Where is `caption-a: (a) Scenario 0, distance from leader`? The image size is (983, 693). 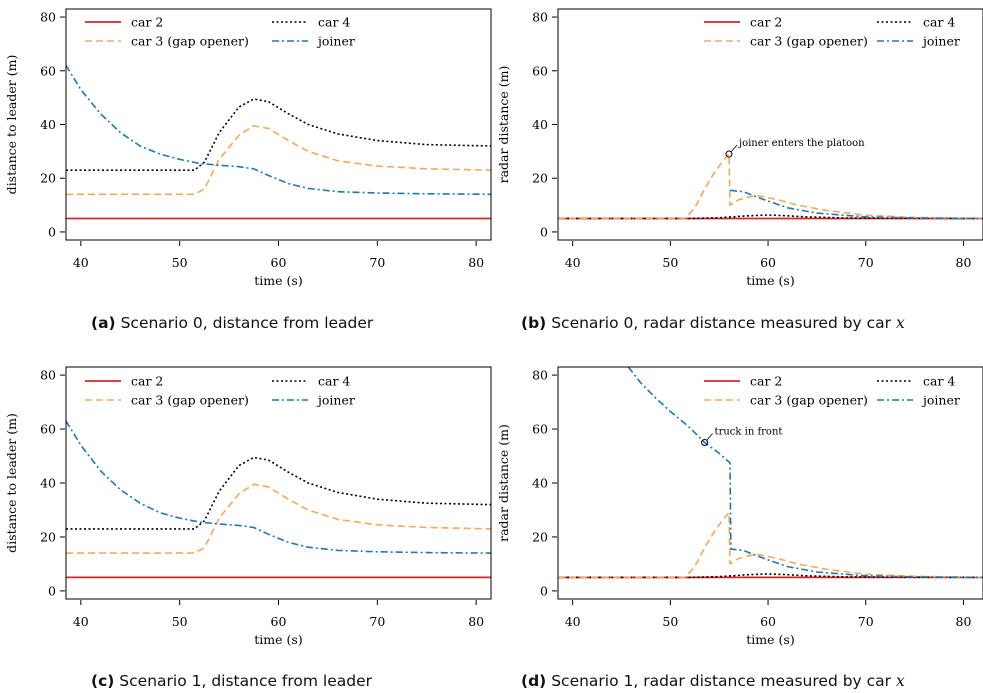
caption-a: (a) Scenario 0, distance from leader is located at coordinates (232, 323).